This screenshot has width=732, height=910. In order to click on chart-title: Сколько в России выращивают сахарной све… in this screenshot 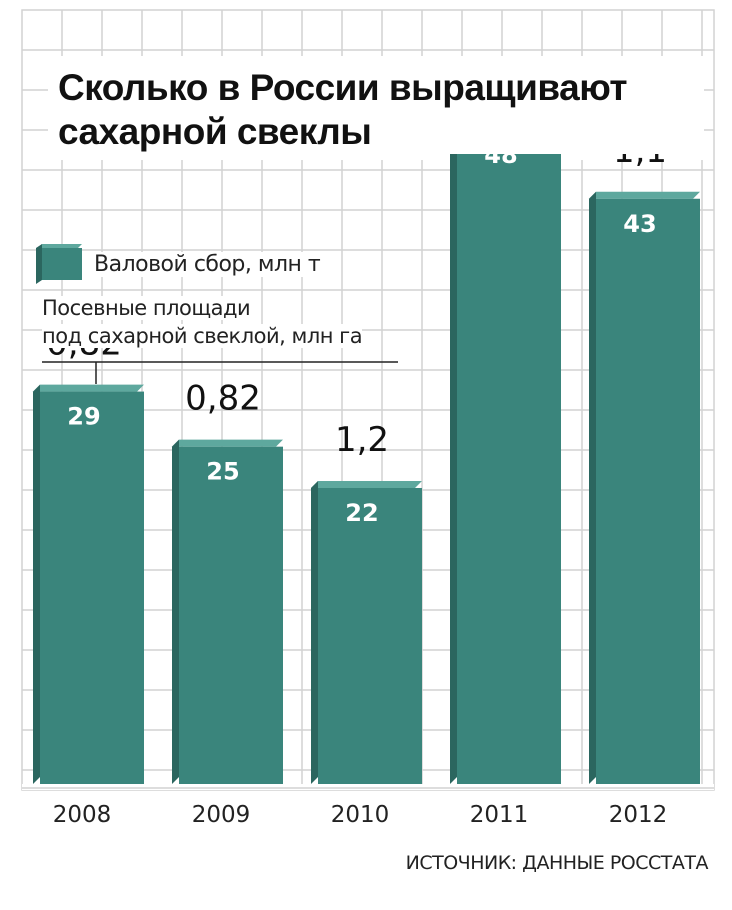, I will do `click(378, 110)`.